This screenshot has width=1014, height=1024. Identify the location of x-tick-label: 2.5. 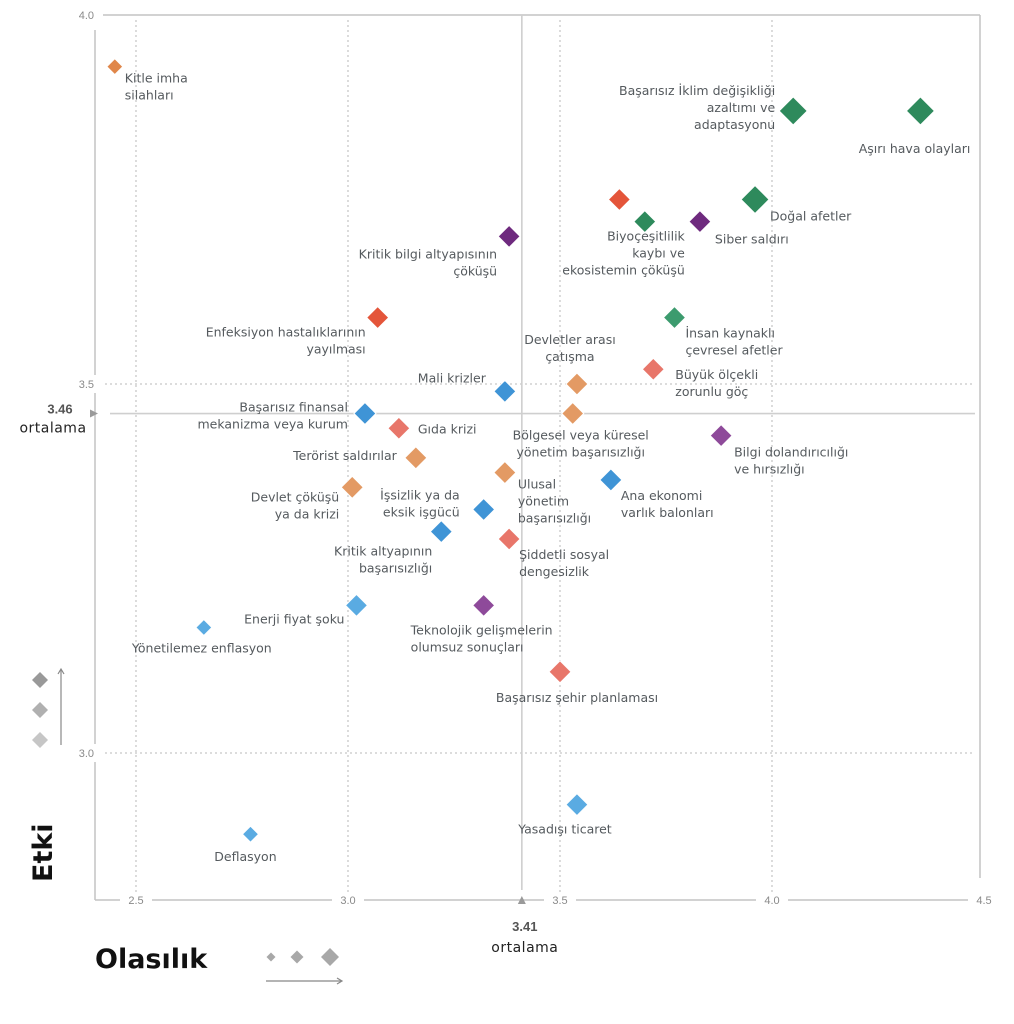
(135, 901).